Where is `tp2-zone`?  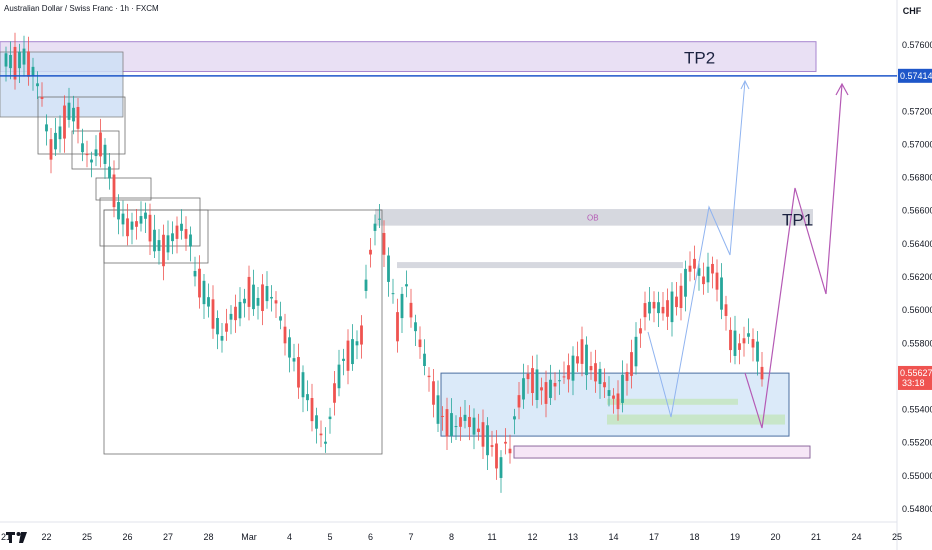
tp2-zone is located at coordinates (408, 57).